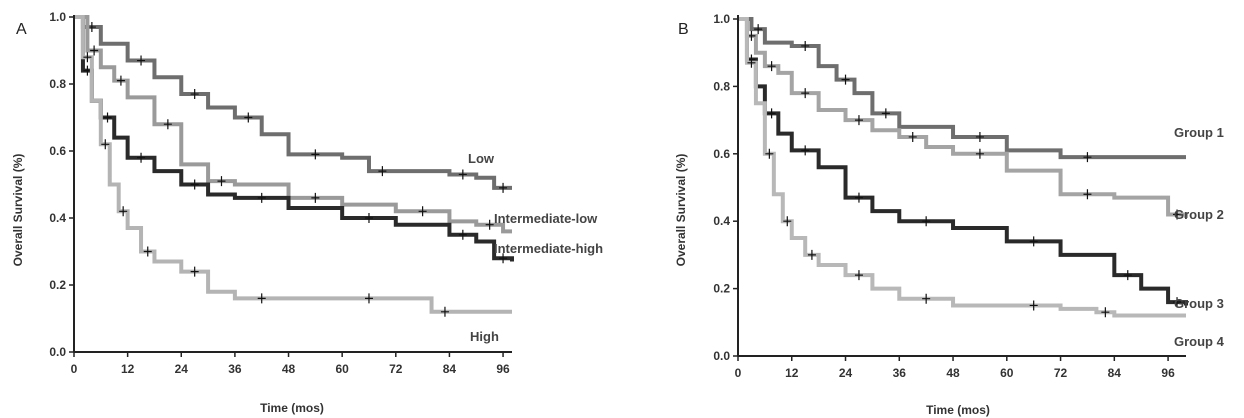 The height and width of the screenshot is (418, 1244). Describe the element at coordinates (1199, 214) in the screenshot. I see `curve-label-group-2: Group 2` at that location.